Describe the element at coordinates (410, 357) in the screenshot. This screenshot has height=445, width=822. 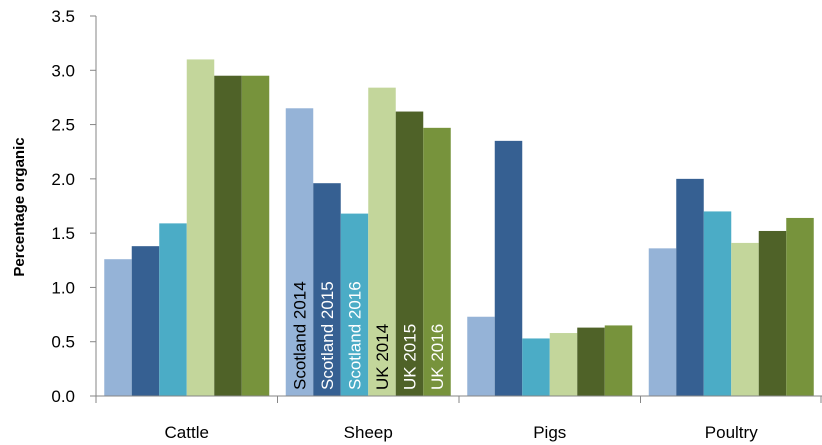
I see `series-label: UK 2015` at that location.